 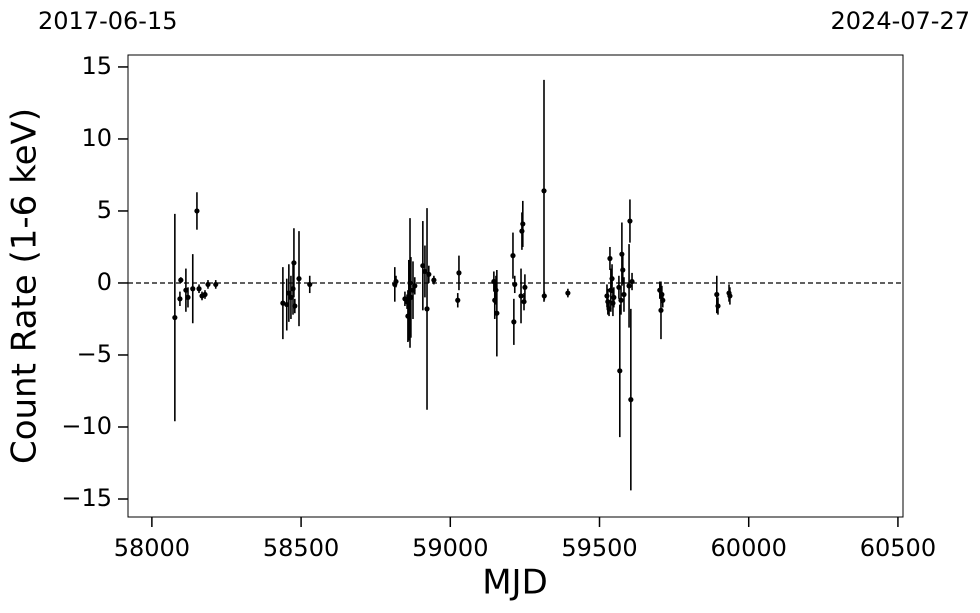 I want to click on y-tick-label: −5, so click(x=94, y=354).